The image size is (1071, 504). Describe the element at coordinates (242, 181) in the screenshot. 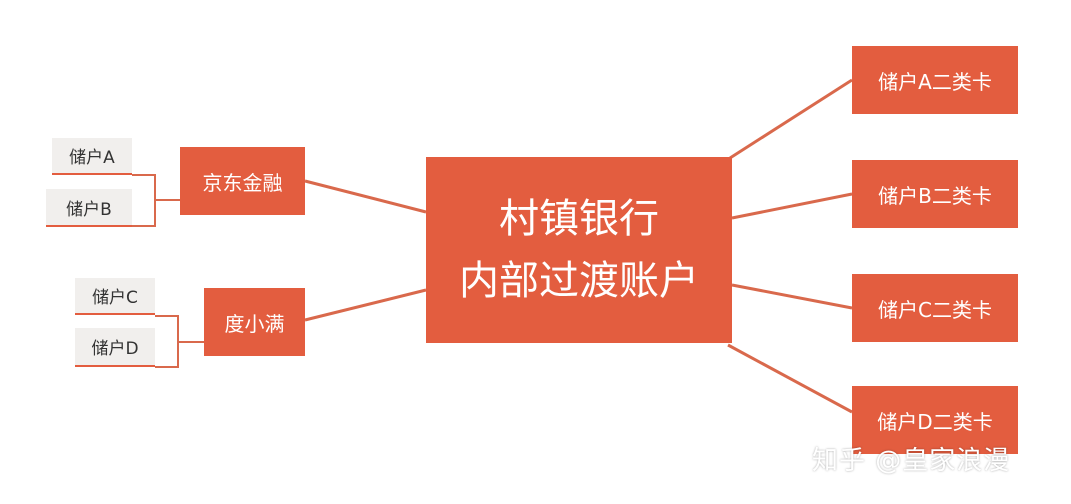

I see `node-jd-finance: 京东金融` at that location.